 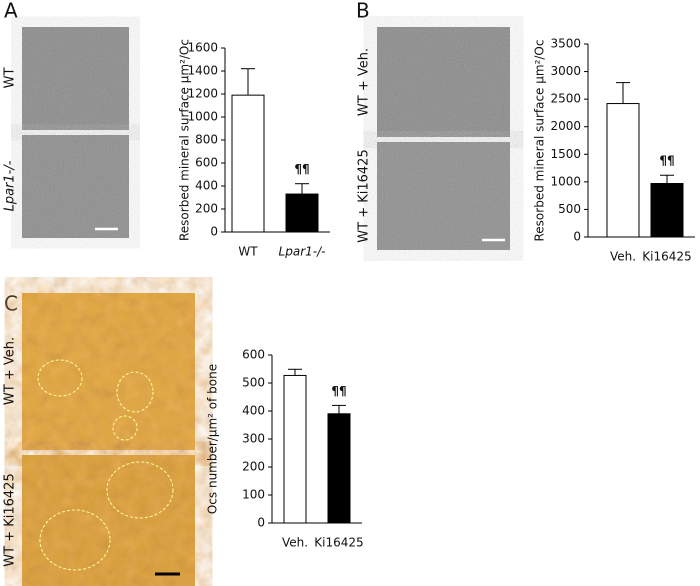 I want to click on y-tick-label: 1400, so click(x=202, y=71).